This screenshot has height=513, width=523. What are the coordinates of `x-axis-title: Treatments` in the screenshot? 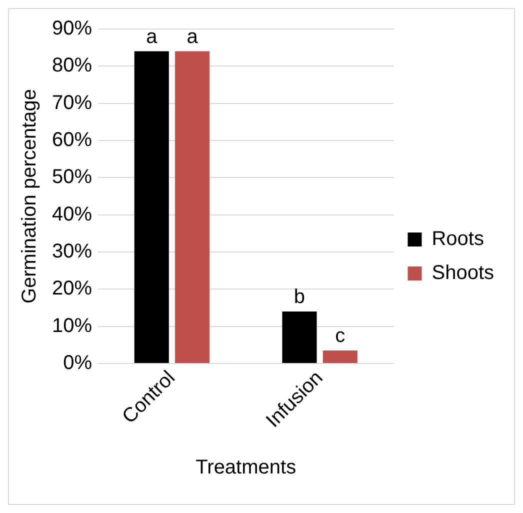 It's located at (246, 467).